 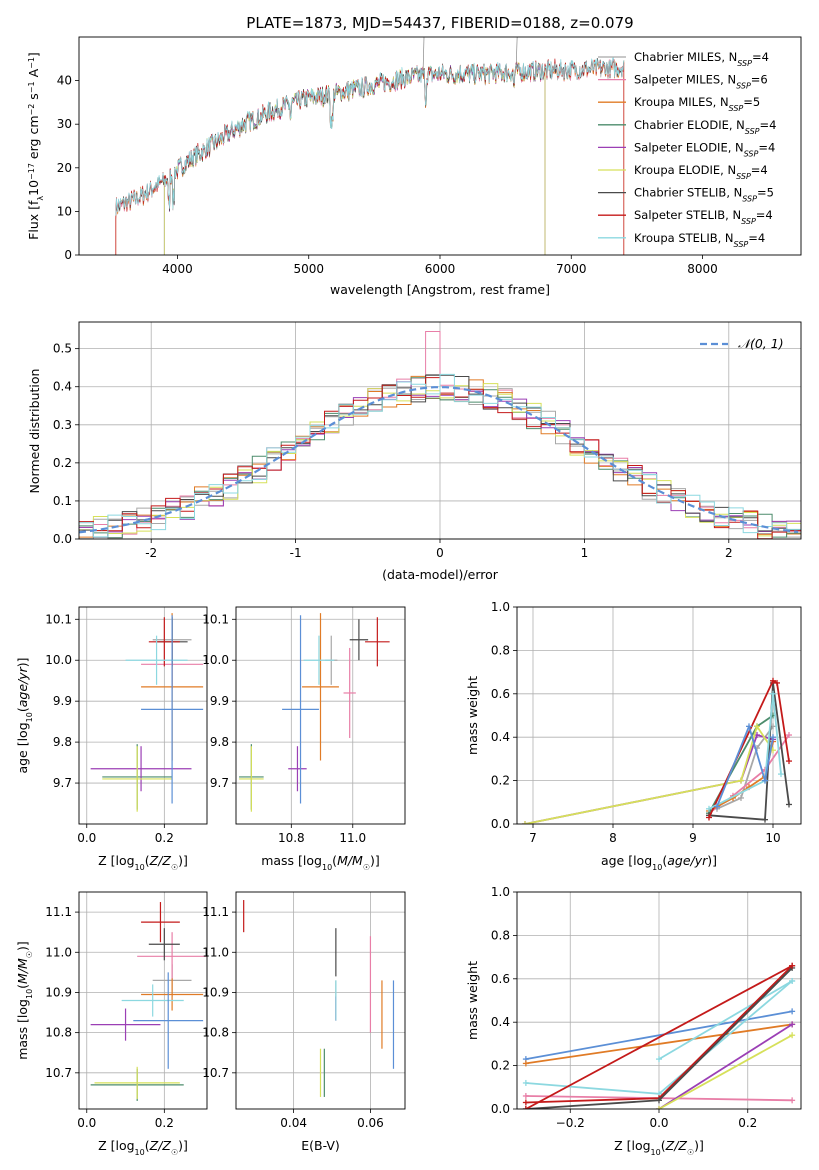 I want to click on legend-label: Kroupa STELIB, NSSP=4, so click(x=699, y=240).